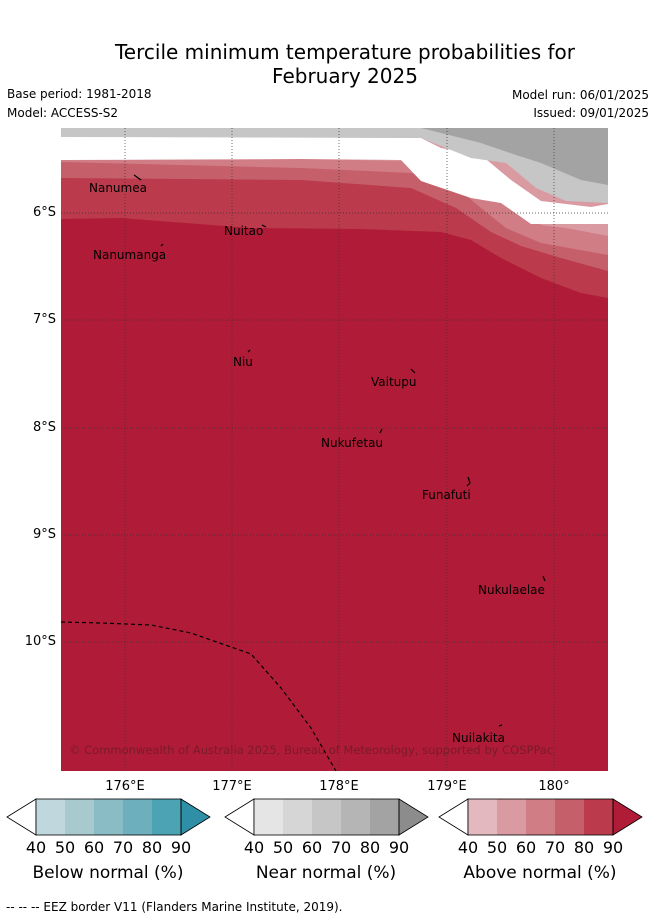  What do you see at coordinates (447, 786) in the screenshot?
I see `lon-label-179e: 179°E` at bounding box center [447, 786].